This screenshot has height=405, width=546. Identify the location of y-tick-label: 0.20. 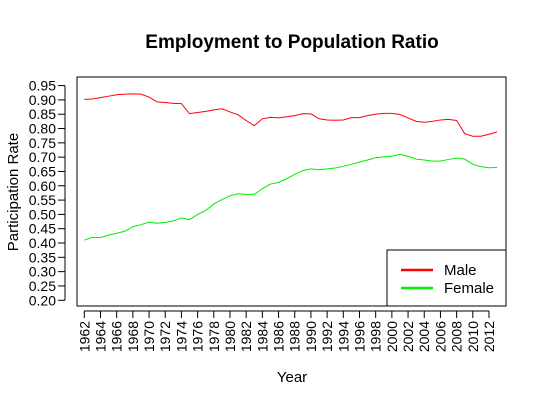
(42, 300).